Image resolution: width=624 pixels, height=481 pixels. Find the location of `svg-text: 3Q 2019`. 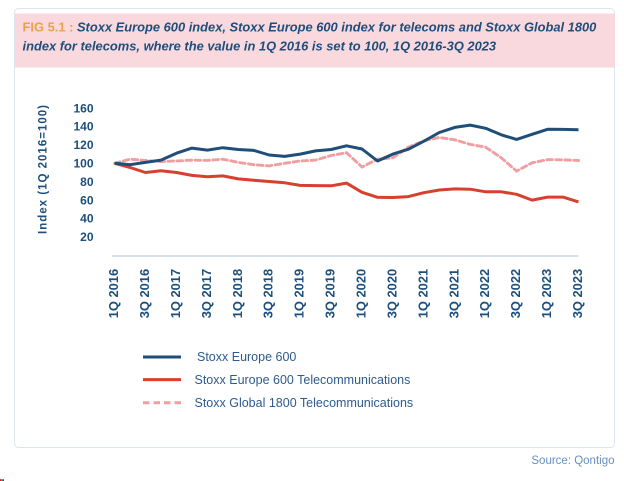

svg-text: 3Q 2019 is located at coordinates (330, 293).